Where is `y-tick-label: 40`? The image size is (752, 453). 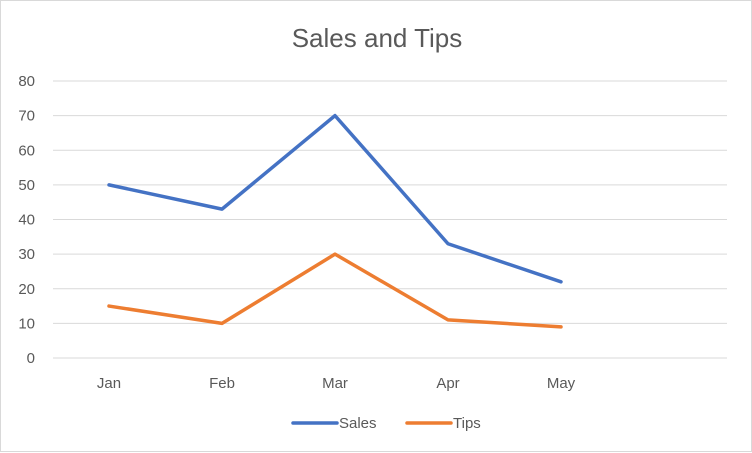 y-tick-label: 40 is located at coordinates (26, 220).